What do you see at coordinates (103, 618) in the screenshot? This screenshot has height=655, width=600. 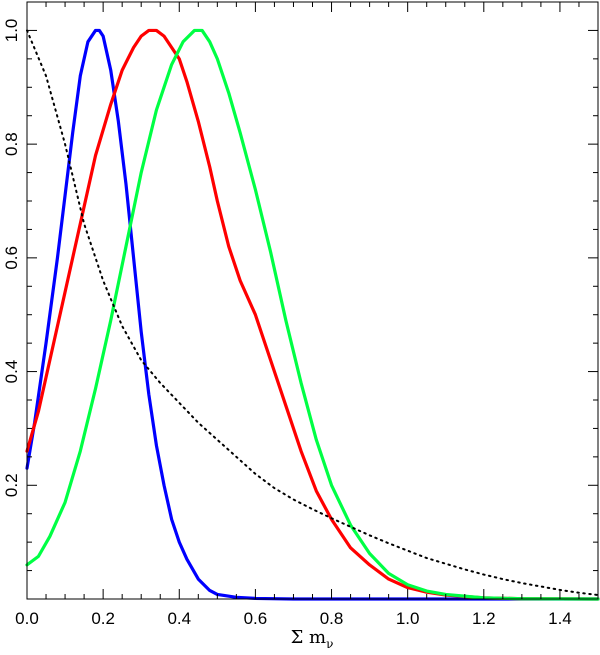 I see `x-tick-label: 0.2` at bounding box center [103, 618].